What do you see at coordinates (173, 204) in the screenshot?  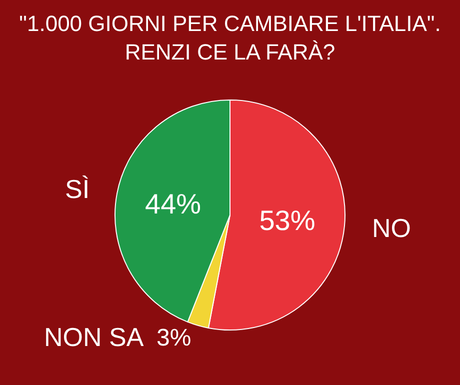 I see `data-label: 44%` at bounding box center [173, 204].